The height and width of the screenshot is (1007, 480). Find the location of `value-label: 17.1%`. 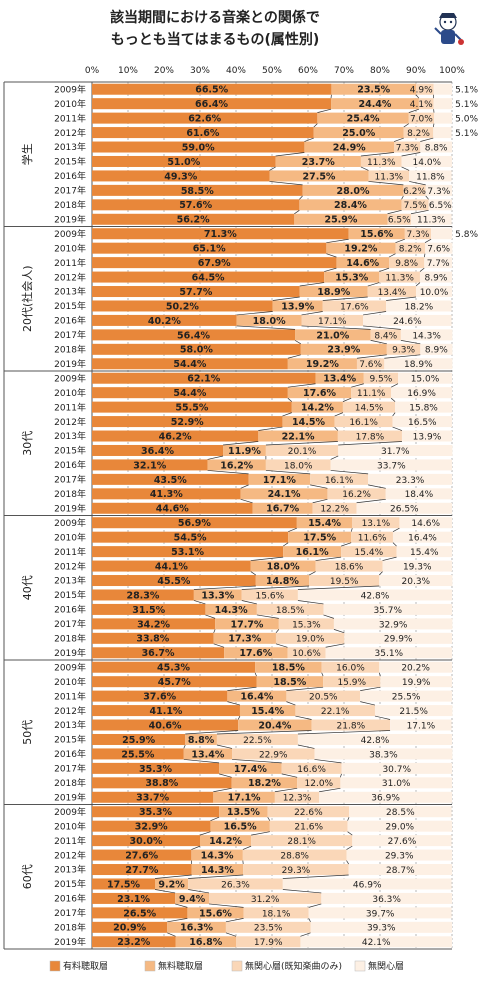

value-label: 17.1% is located at coordinates (244, 798).